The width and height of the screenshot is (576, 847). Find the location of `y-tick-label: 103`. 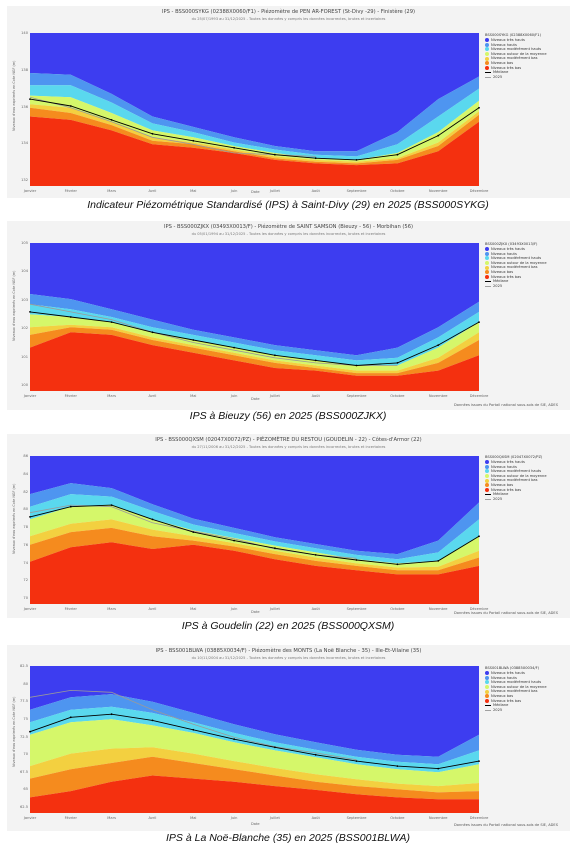

y-tick-label: 103 is located at coordinates (24, 299).